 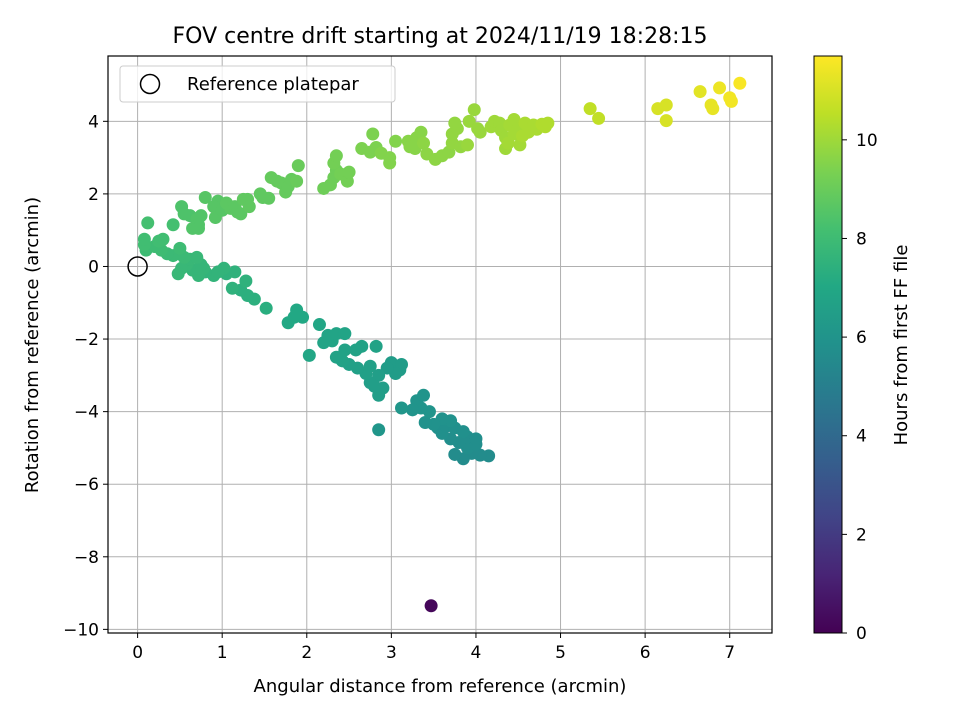 I want to click on x-tick-label: 7, so click(x=729, y=653).